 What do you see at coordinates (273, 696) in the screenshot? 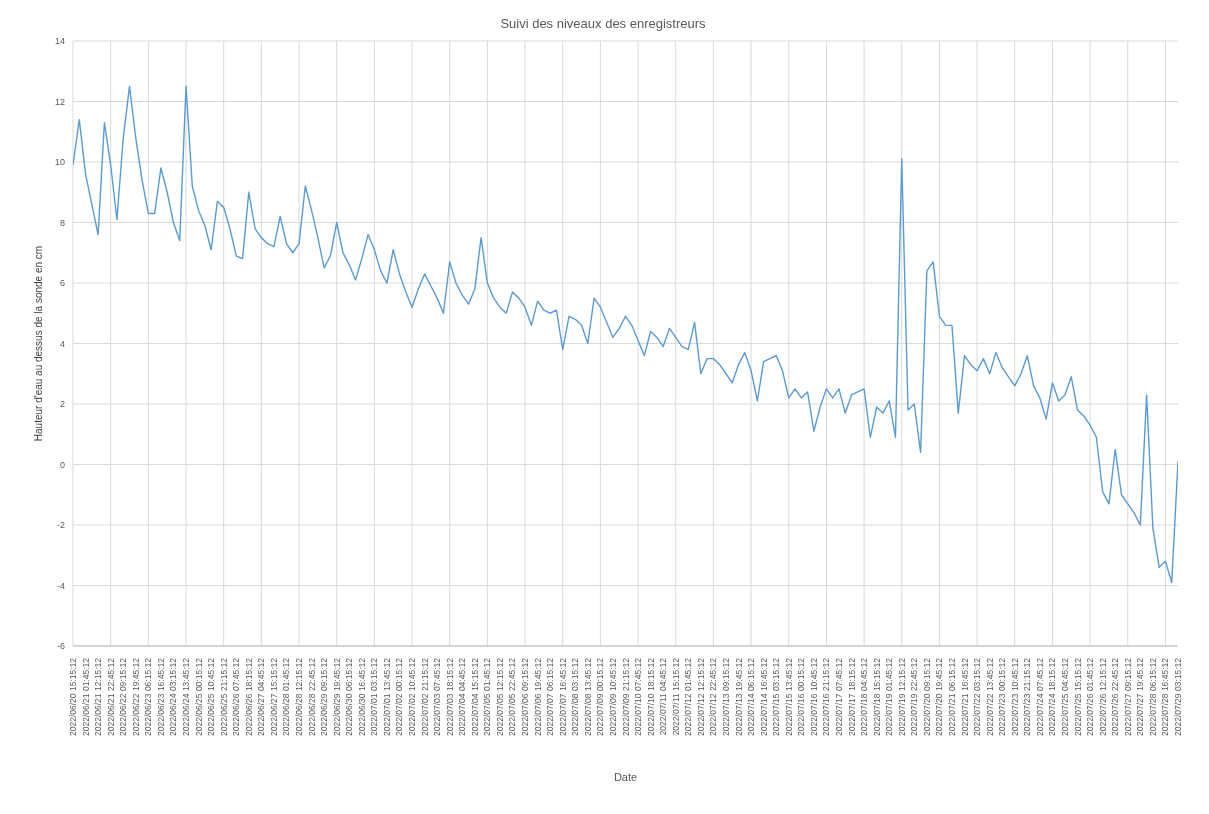
I see `x-tick-label: 2022/06/27 15:15:12` at bounding box center [273, 696].